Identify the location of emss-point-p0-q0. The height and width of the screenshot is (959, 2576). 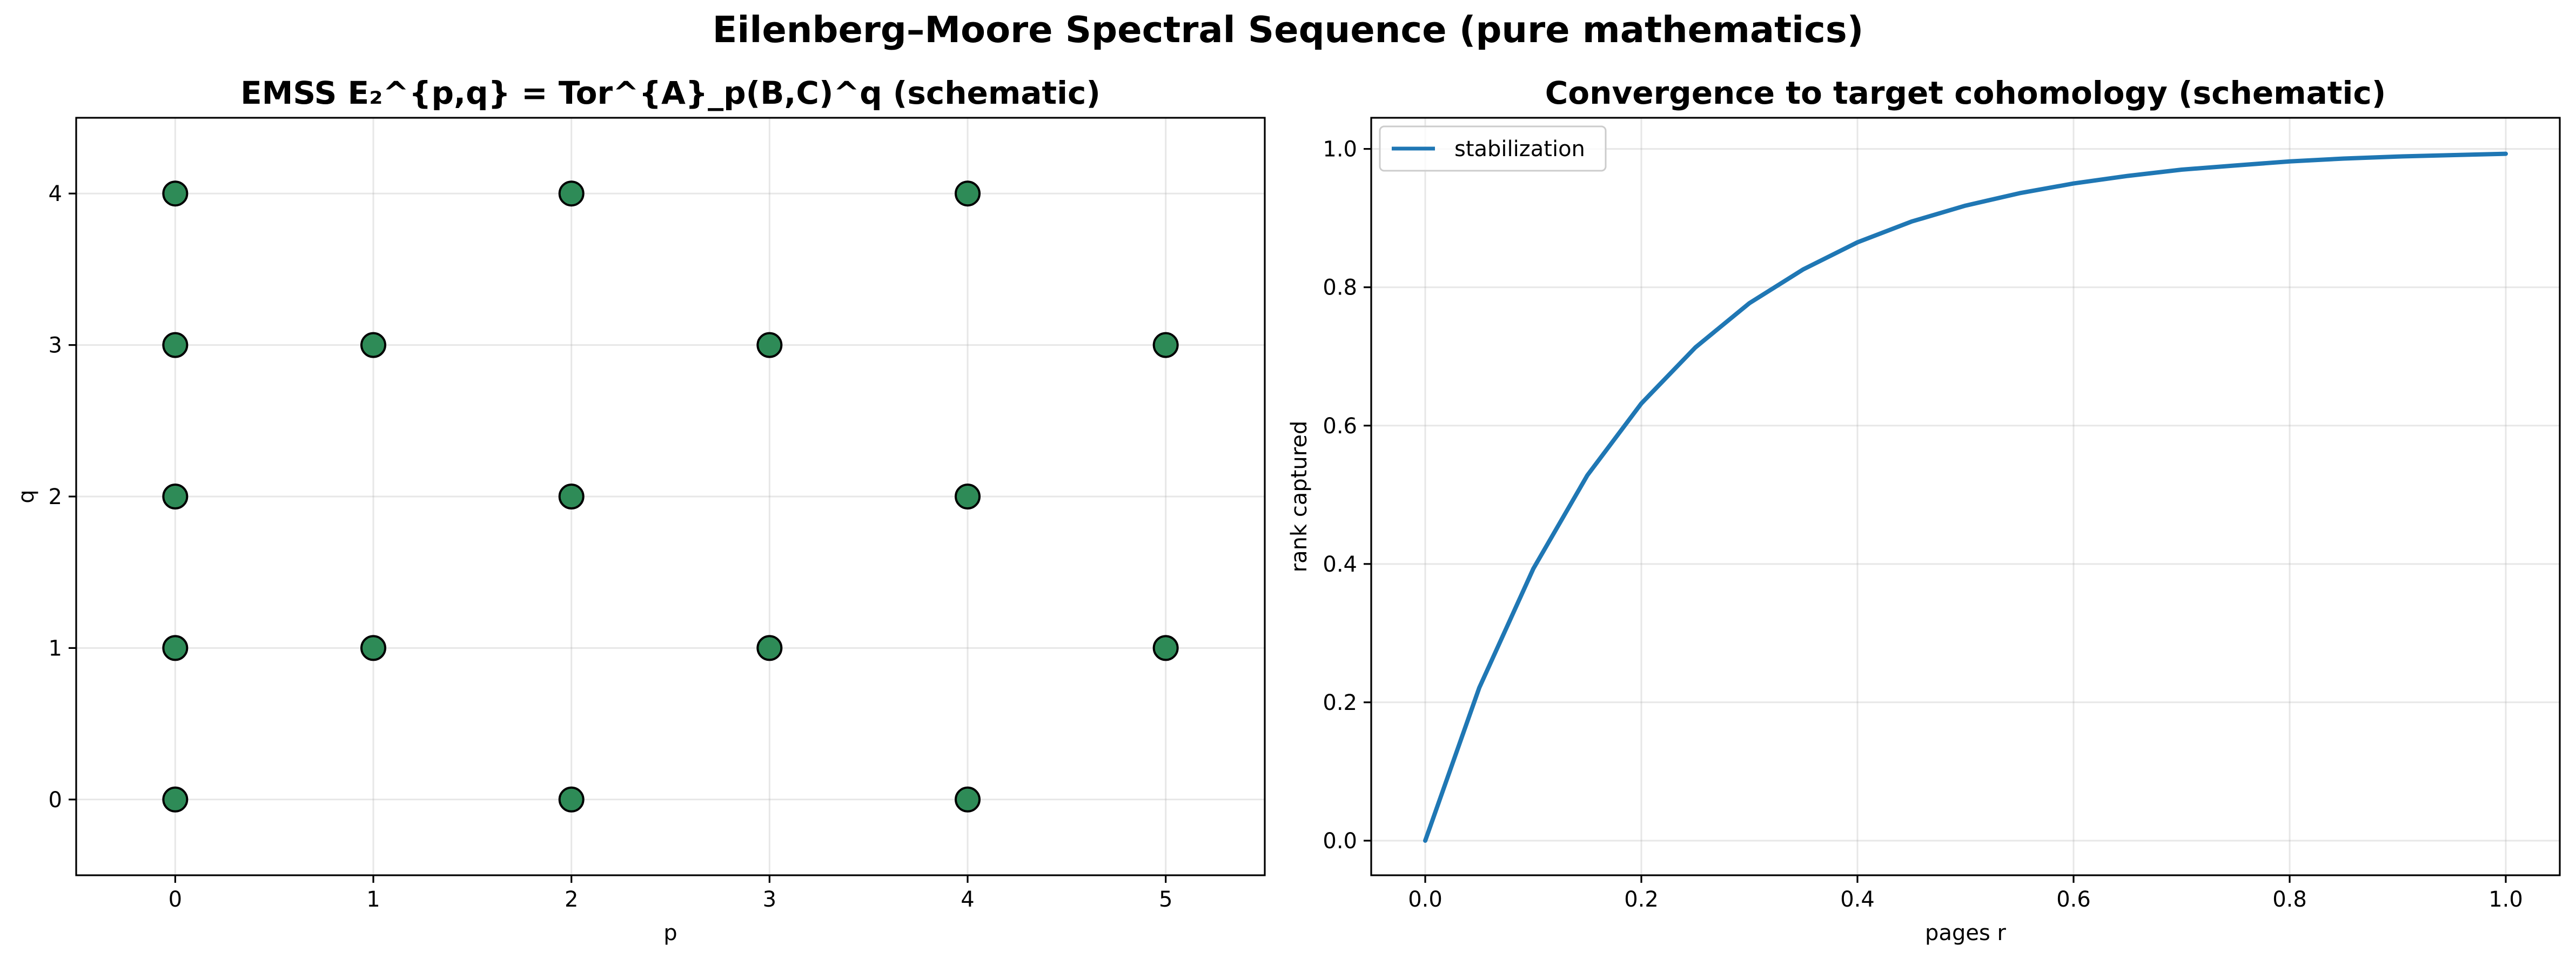
(175, 799).